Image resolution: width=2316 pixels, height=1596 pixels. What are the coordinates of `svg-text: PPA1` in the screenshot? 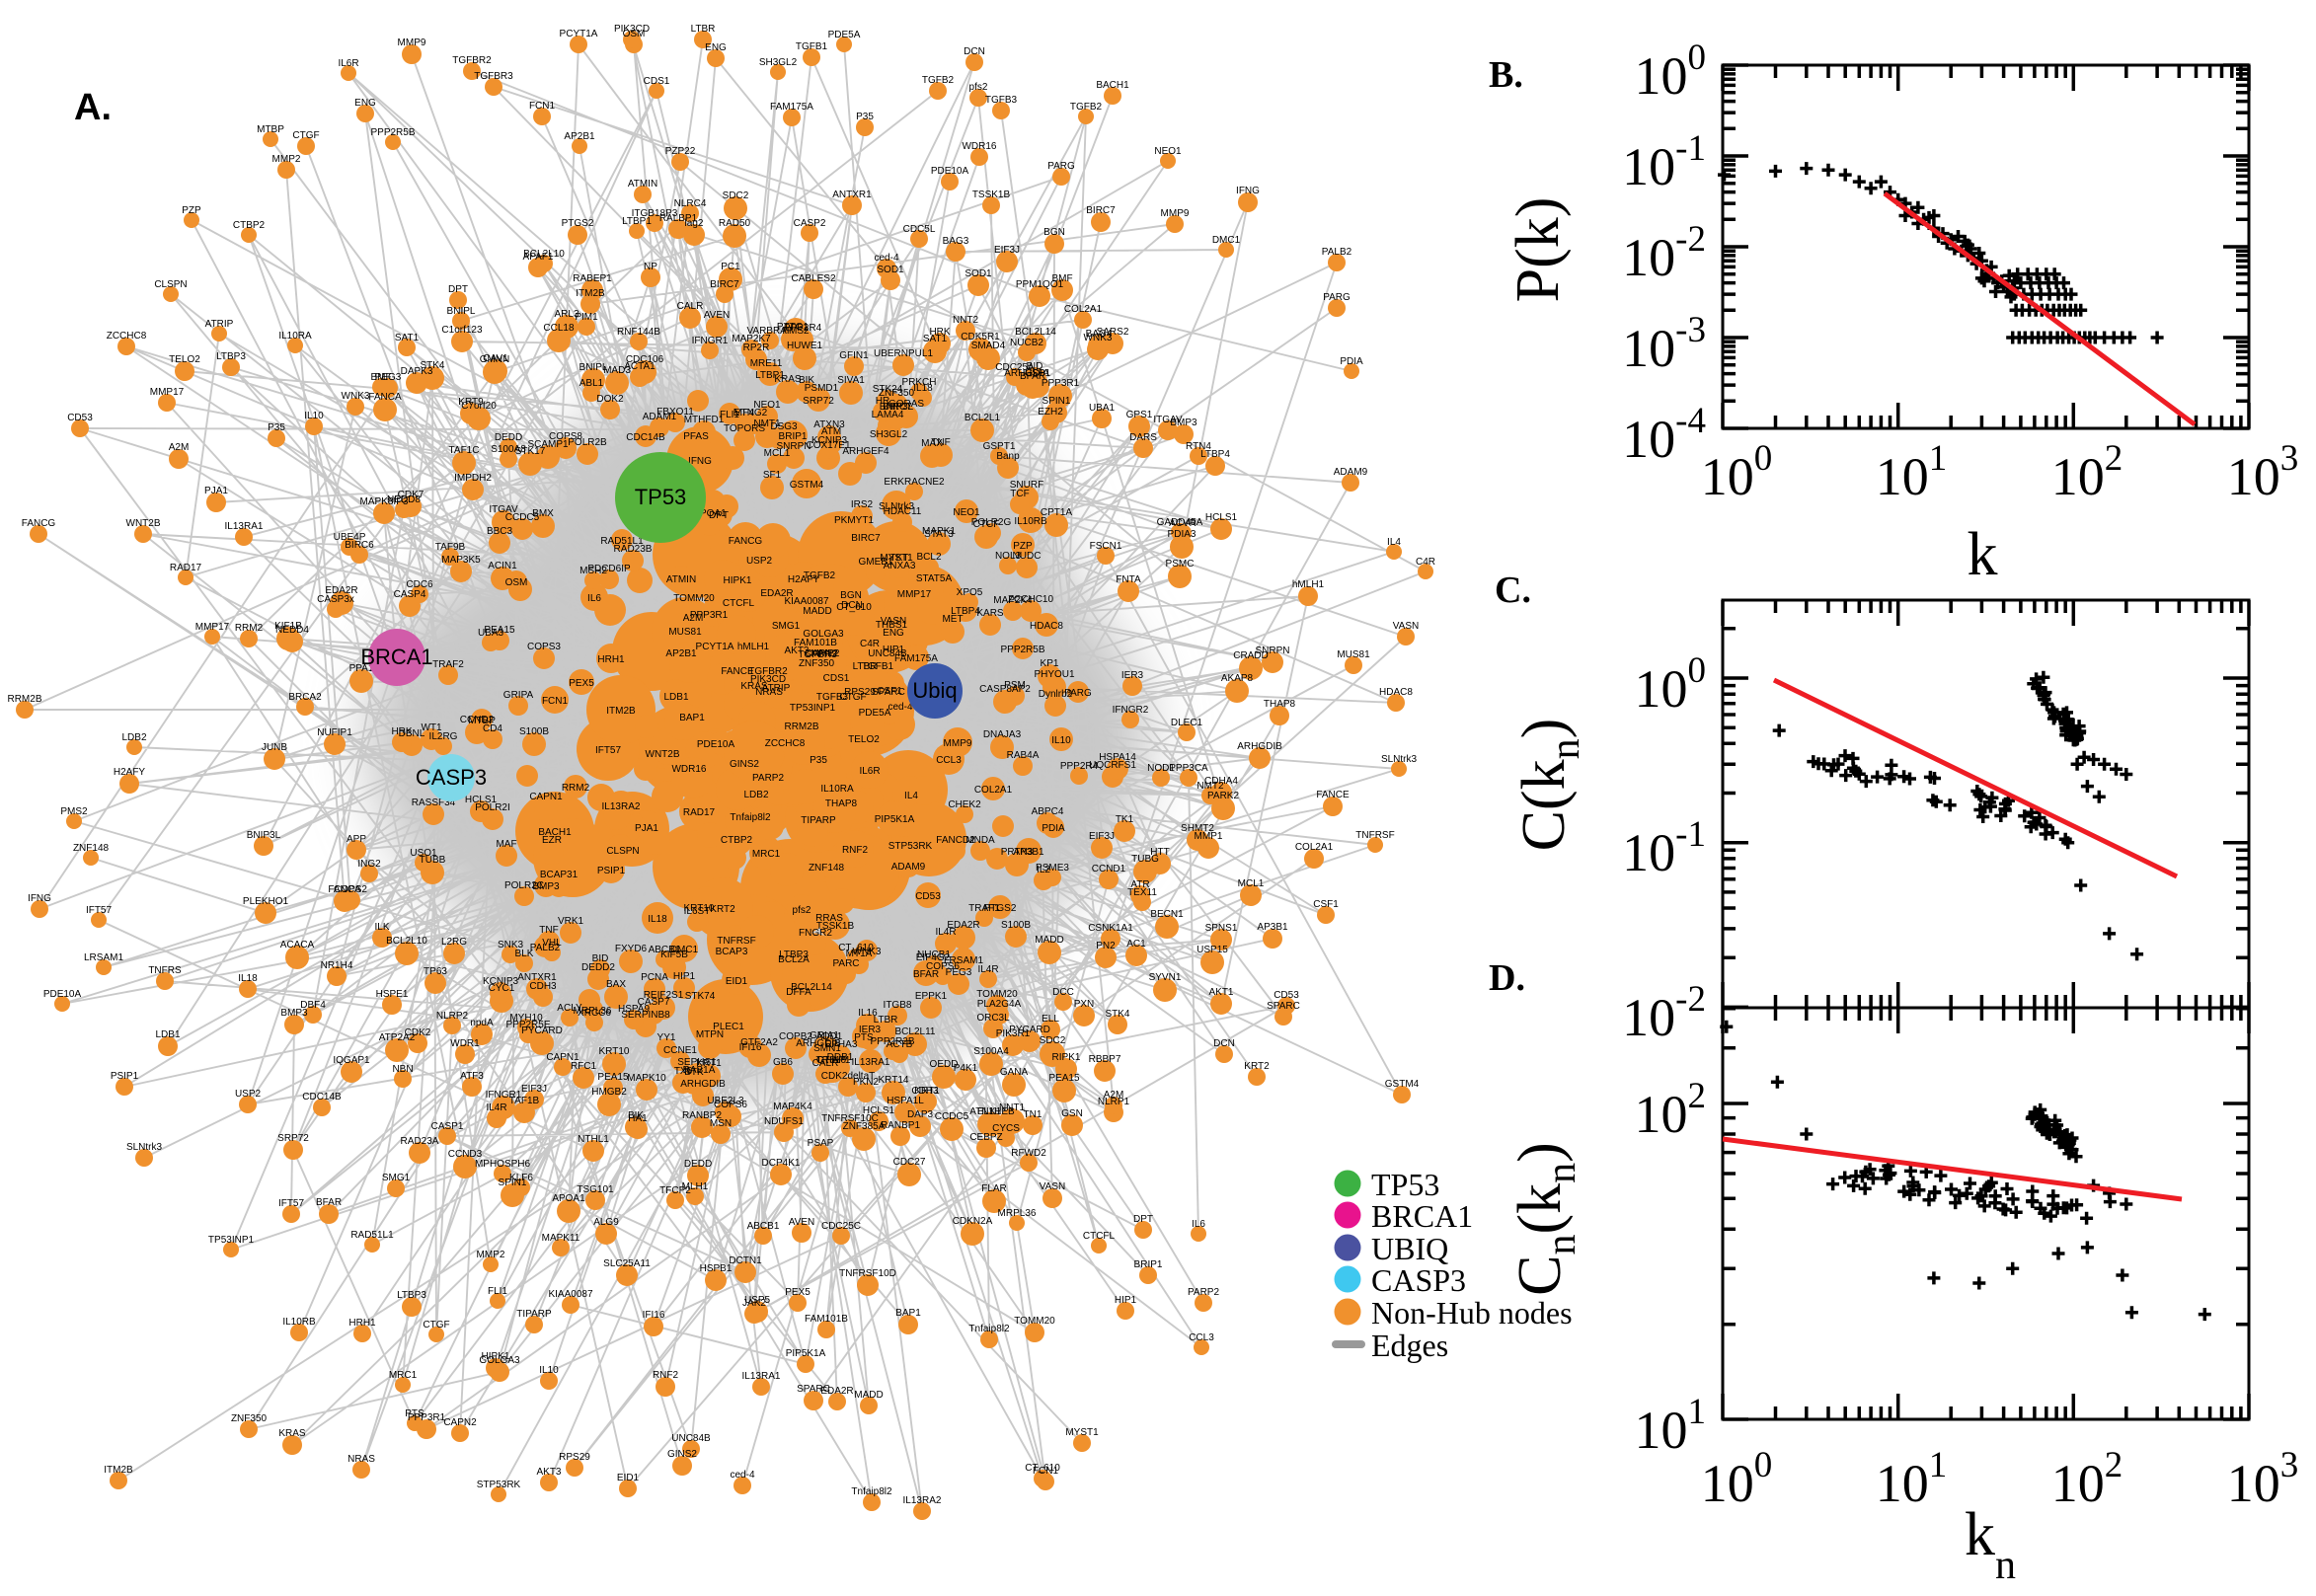 It's located at (361, 668).